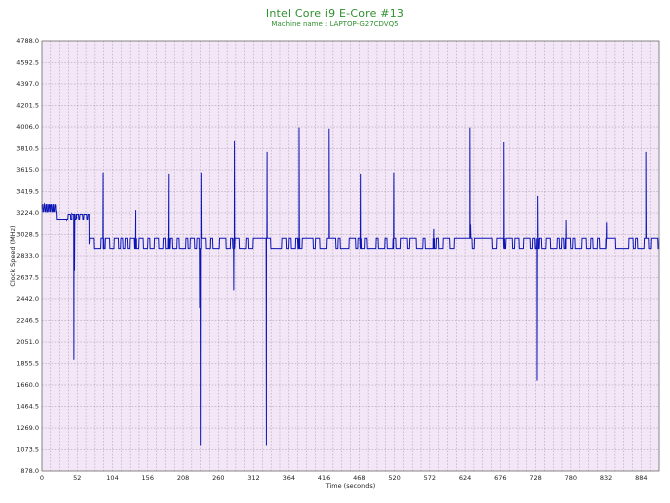 The height and width of the screenshot is (503, 670). Describe the element at coordinates (112, 478) in the screenshot. I see `x-tick-label: 104` at that location.